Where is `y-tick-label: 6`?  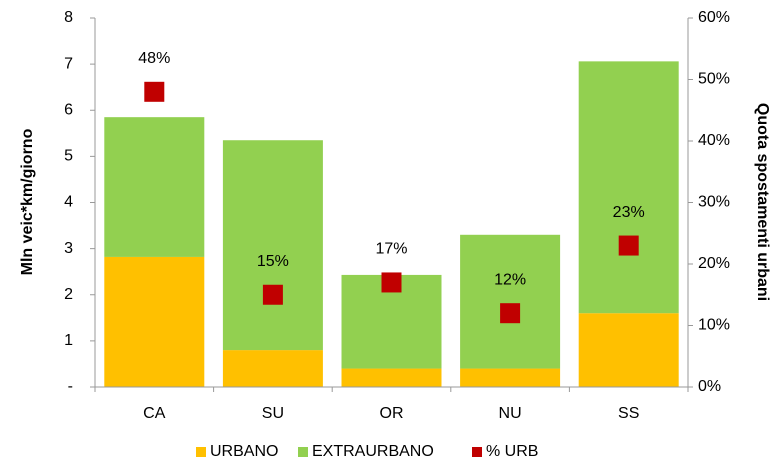
y-tick-label: 6 is located at coordinates (68, 109).